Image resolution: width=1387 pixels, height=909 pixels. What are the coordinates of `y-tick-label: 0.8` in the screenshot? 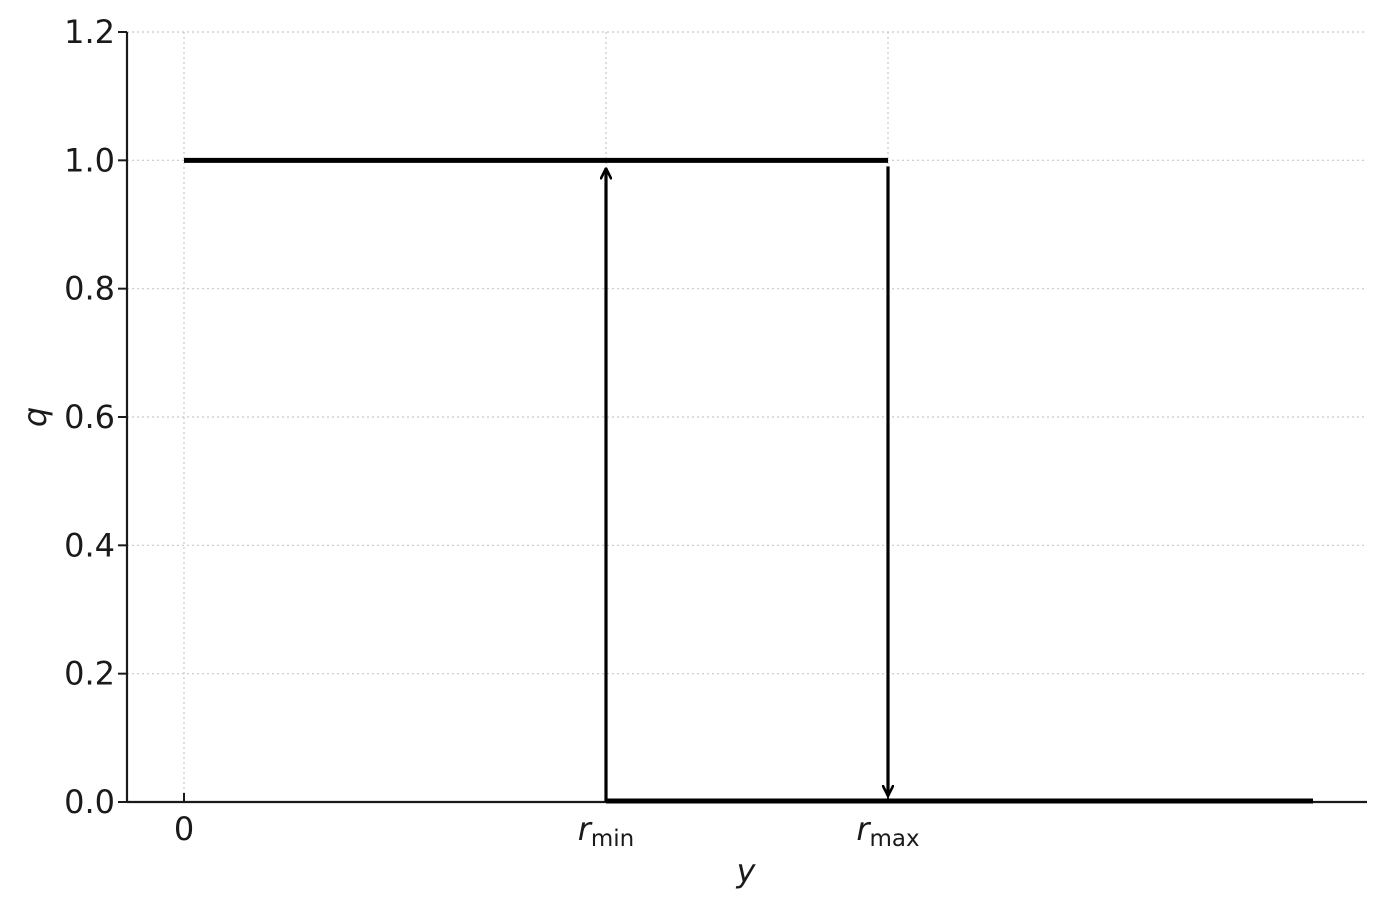 It's located at (89, 289).